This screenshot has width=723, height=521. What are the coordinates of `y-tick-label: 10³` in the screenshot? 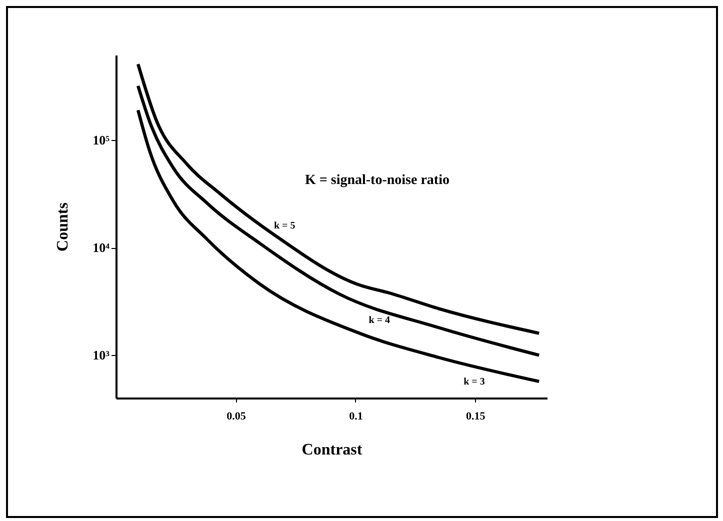 It's located at (101, 355).